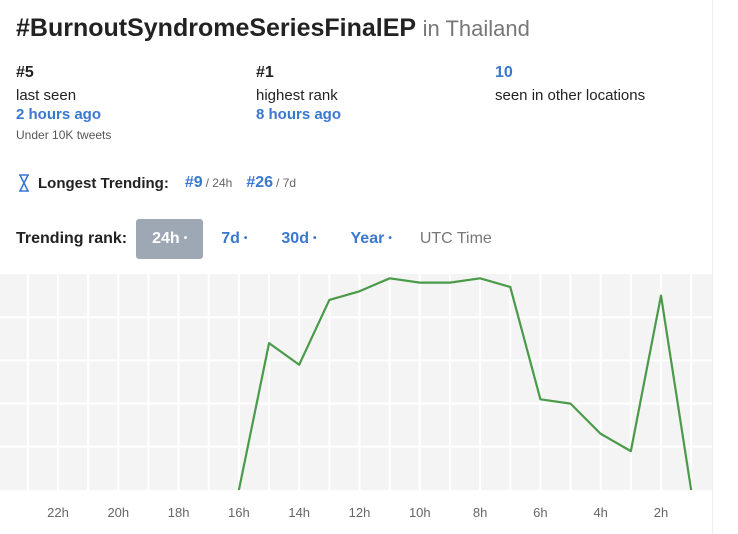  Describe the element at coordinates (570, 95) in the screenshot. I see `other-locations-label: seen in other locations` at that location.